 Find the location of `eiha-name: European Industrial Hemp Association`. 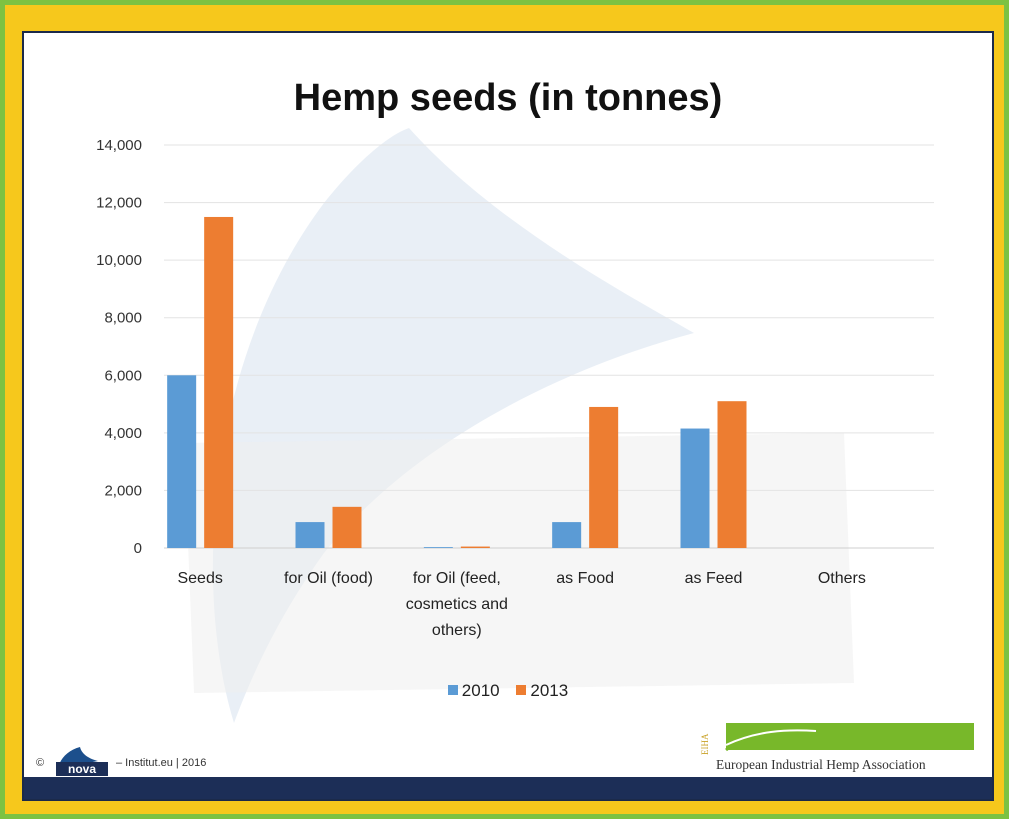

eiha-name: European Industrial Hemp Association is located at coordinates (821, 764).